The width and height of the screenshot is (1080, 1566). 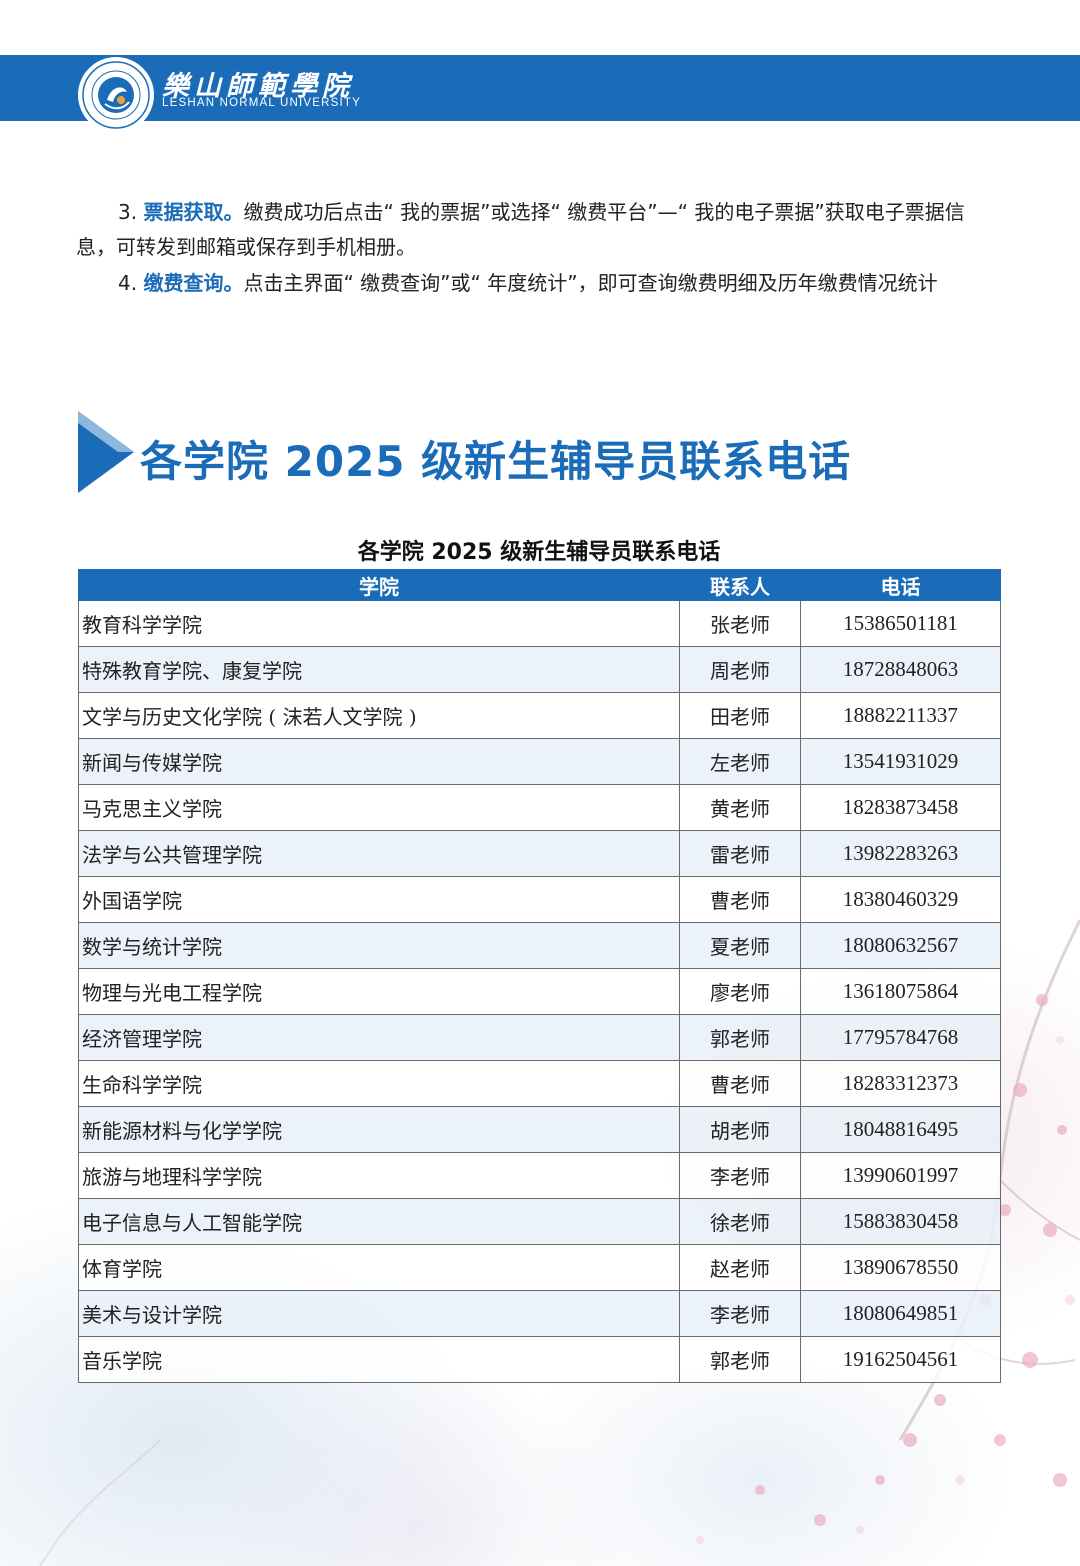 I want to click on college-cell: 教育科学学院, so click(x=379, y=623).